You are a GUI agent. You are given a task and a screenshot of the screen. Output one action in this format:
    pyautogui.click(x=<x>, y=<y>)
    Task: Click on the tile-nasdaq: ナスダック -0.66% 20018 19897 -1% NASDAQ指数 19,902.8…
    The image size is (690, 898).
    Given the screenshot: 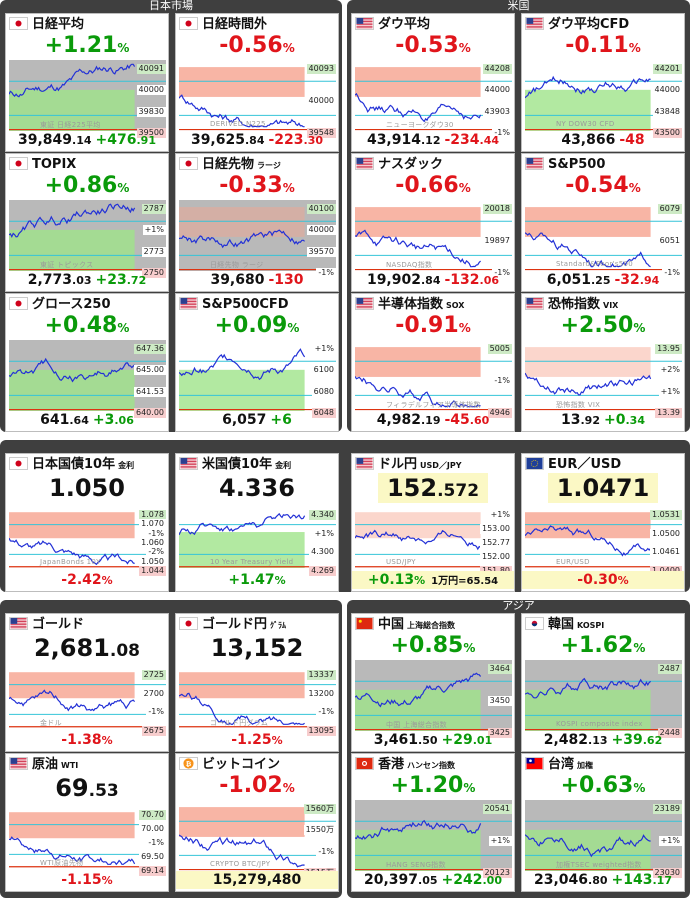 What is the action you would take?
    pyautogui.click(x=433, y=222)
    